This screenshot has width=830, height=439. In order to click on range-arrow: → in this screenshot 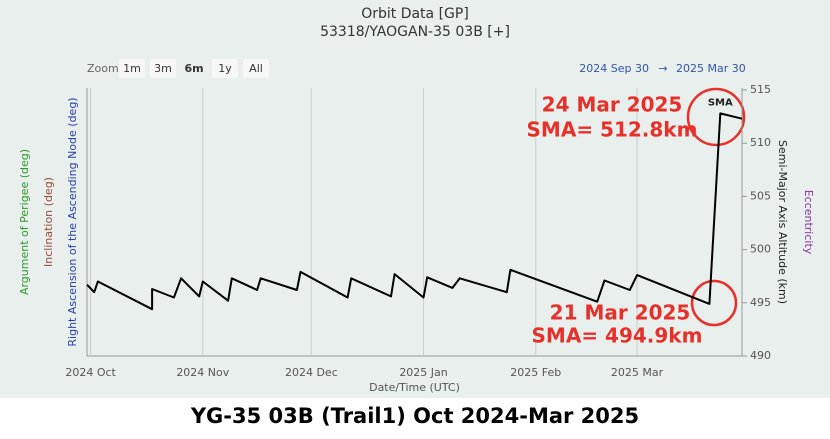, I will do `click(662, 68)`.